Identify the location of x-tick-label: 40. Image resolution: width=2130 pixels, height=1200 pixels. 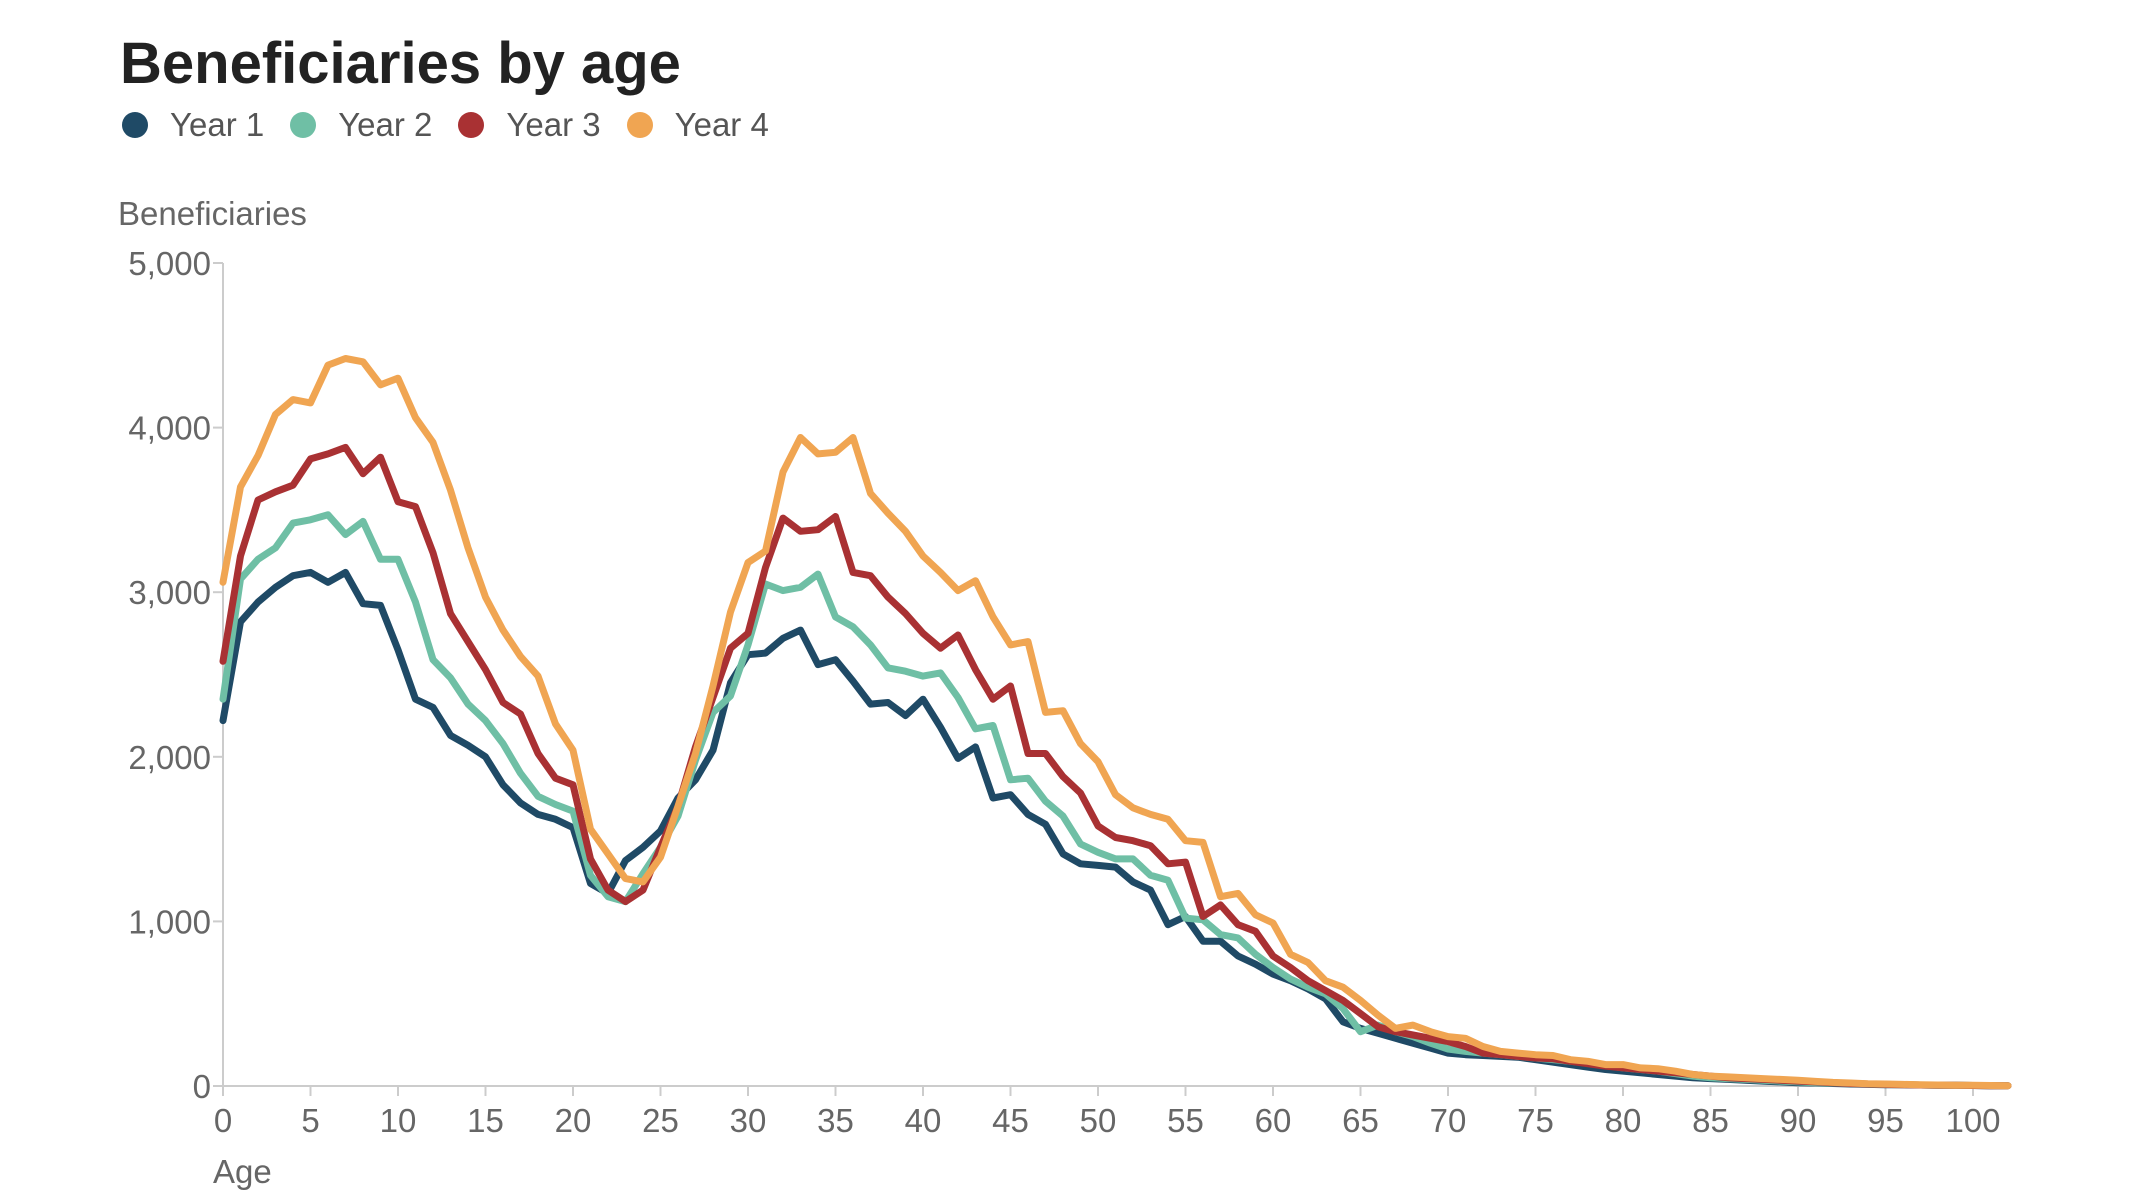
(923, 1120).